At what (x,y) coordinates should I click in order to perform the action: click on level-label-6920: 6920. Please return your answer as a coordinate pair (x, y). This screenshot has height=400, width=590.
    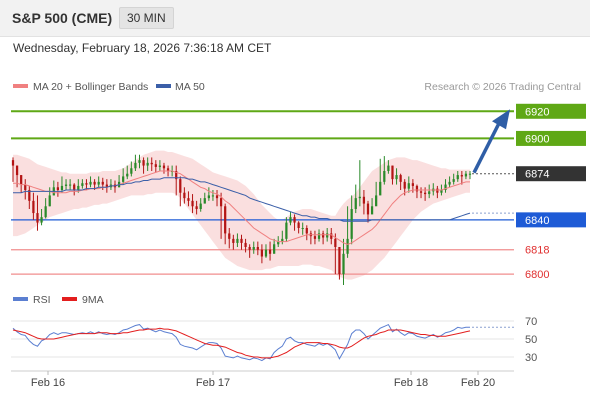
    Looking at the image, I should click on (537, 112).